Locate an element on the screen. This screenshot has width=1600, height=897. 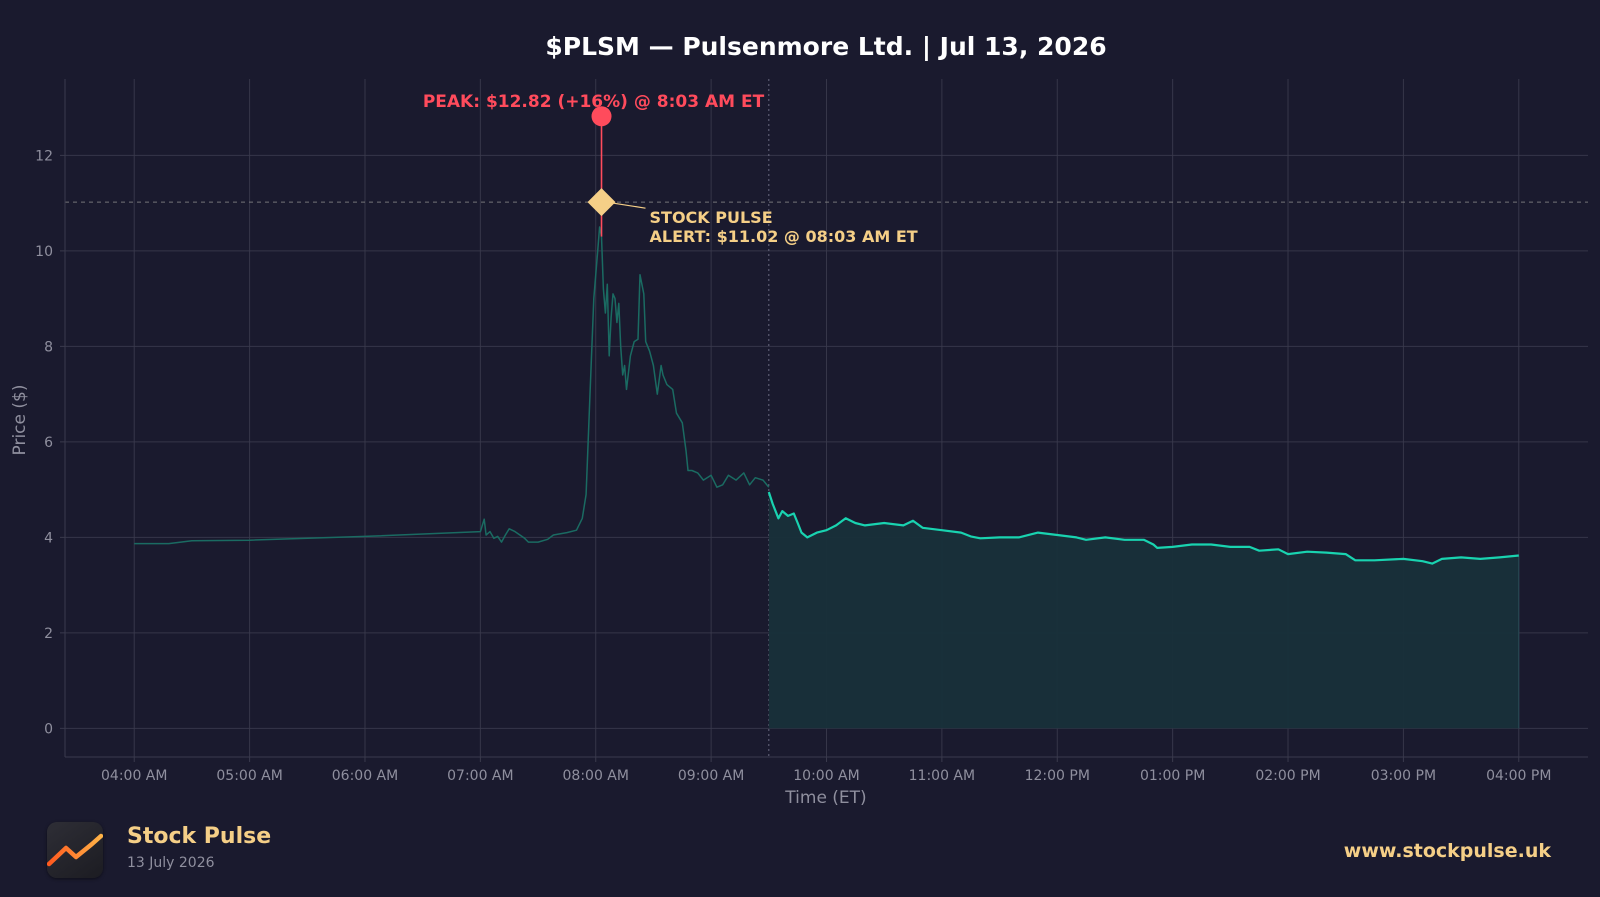
x-tick-label: 01:00 PM is located at coordinates (1172, 776).